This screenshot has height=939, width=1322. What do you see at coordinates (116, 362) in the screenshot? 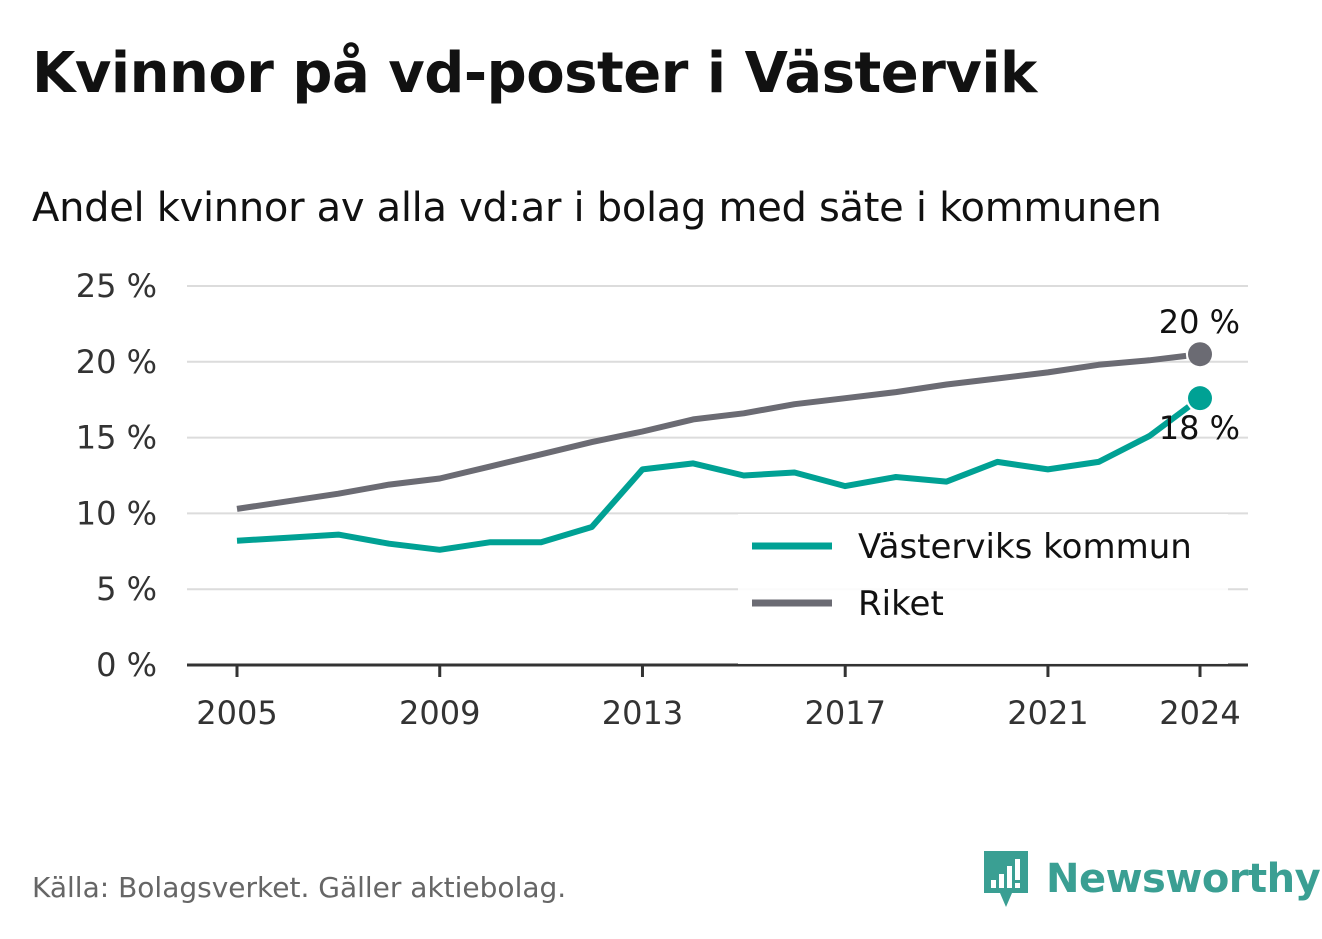
I see `y-tick-label: 20 %` at bounding box center [116, 362].